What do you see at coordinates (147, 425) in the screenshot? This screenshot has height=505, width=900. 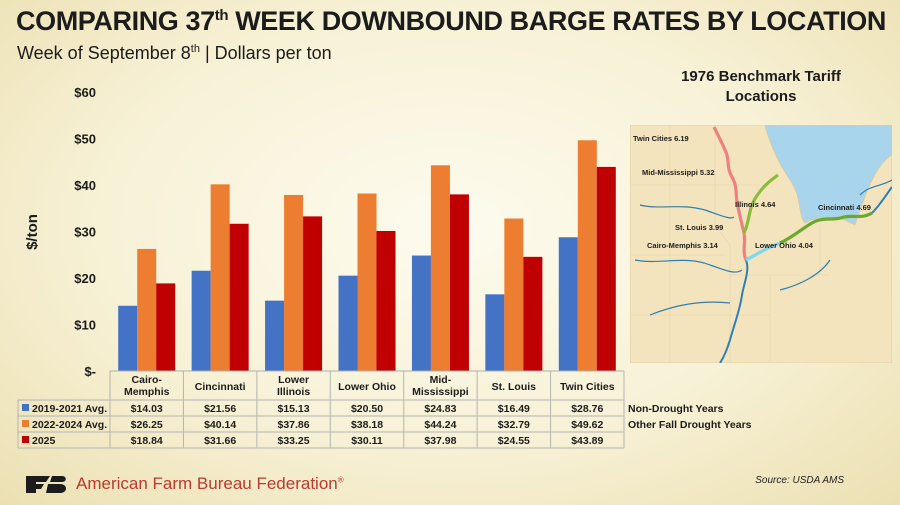 I see `data-label: $26.25` at bounding box center [147, 425].